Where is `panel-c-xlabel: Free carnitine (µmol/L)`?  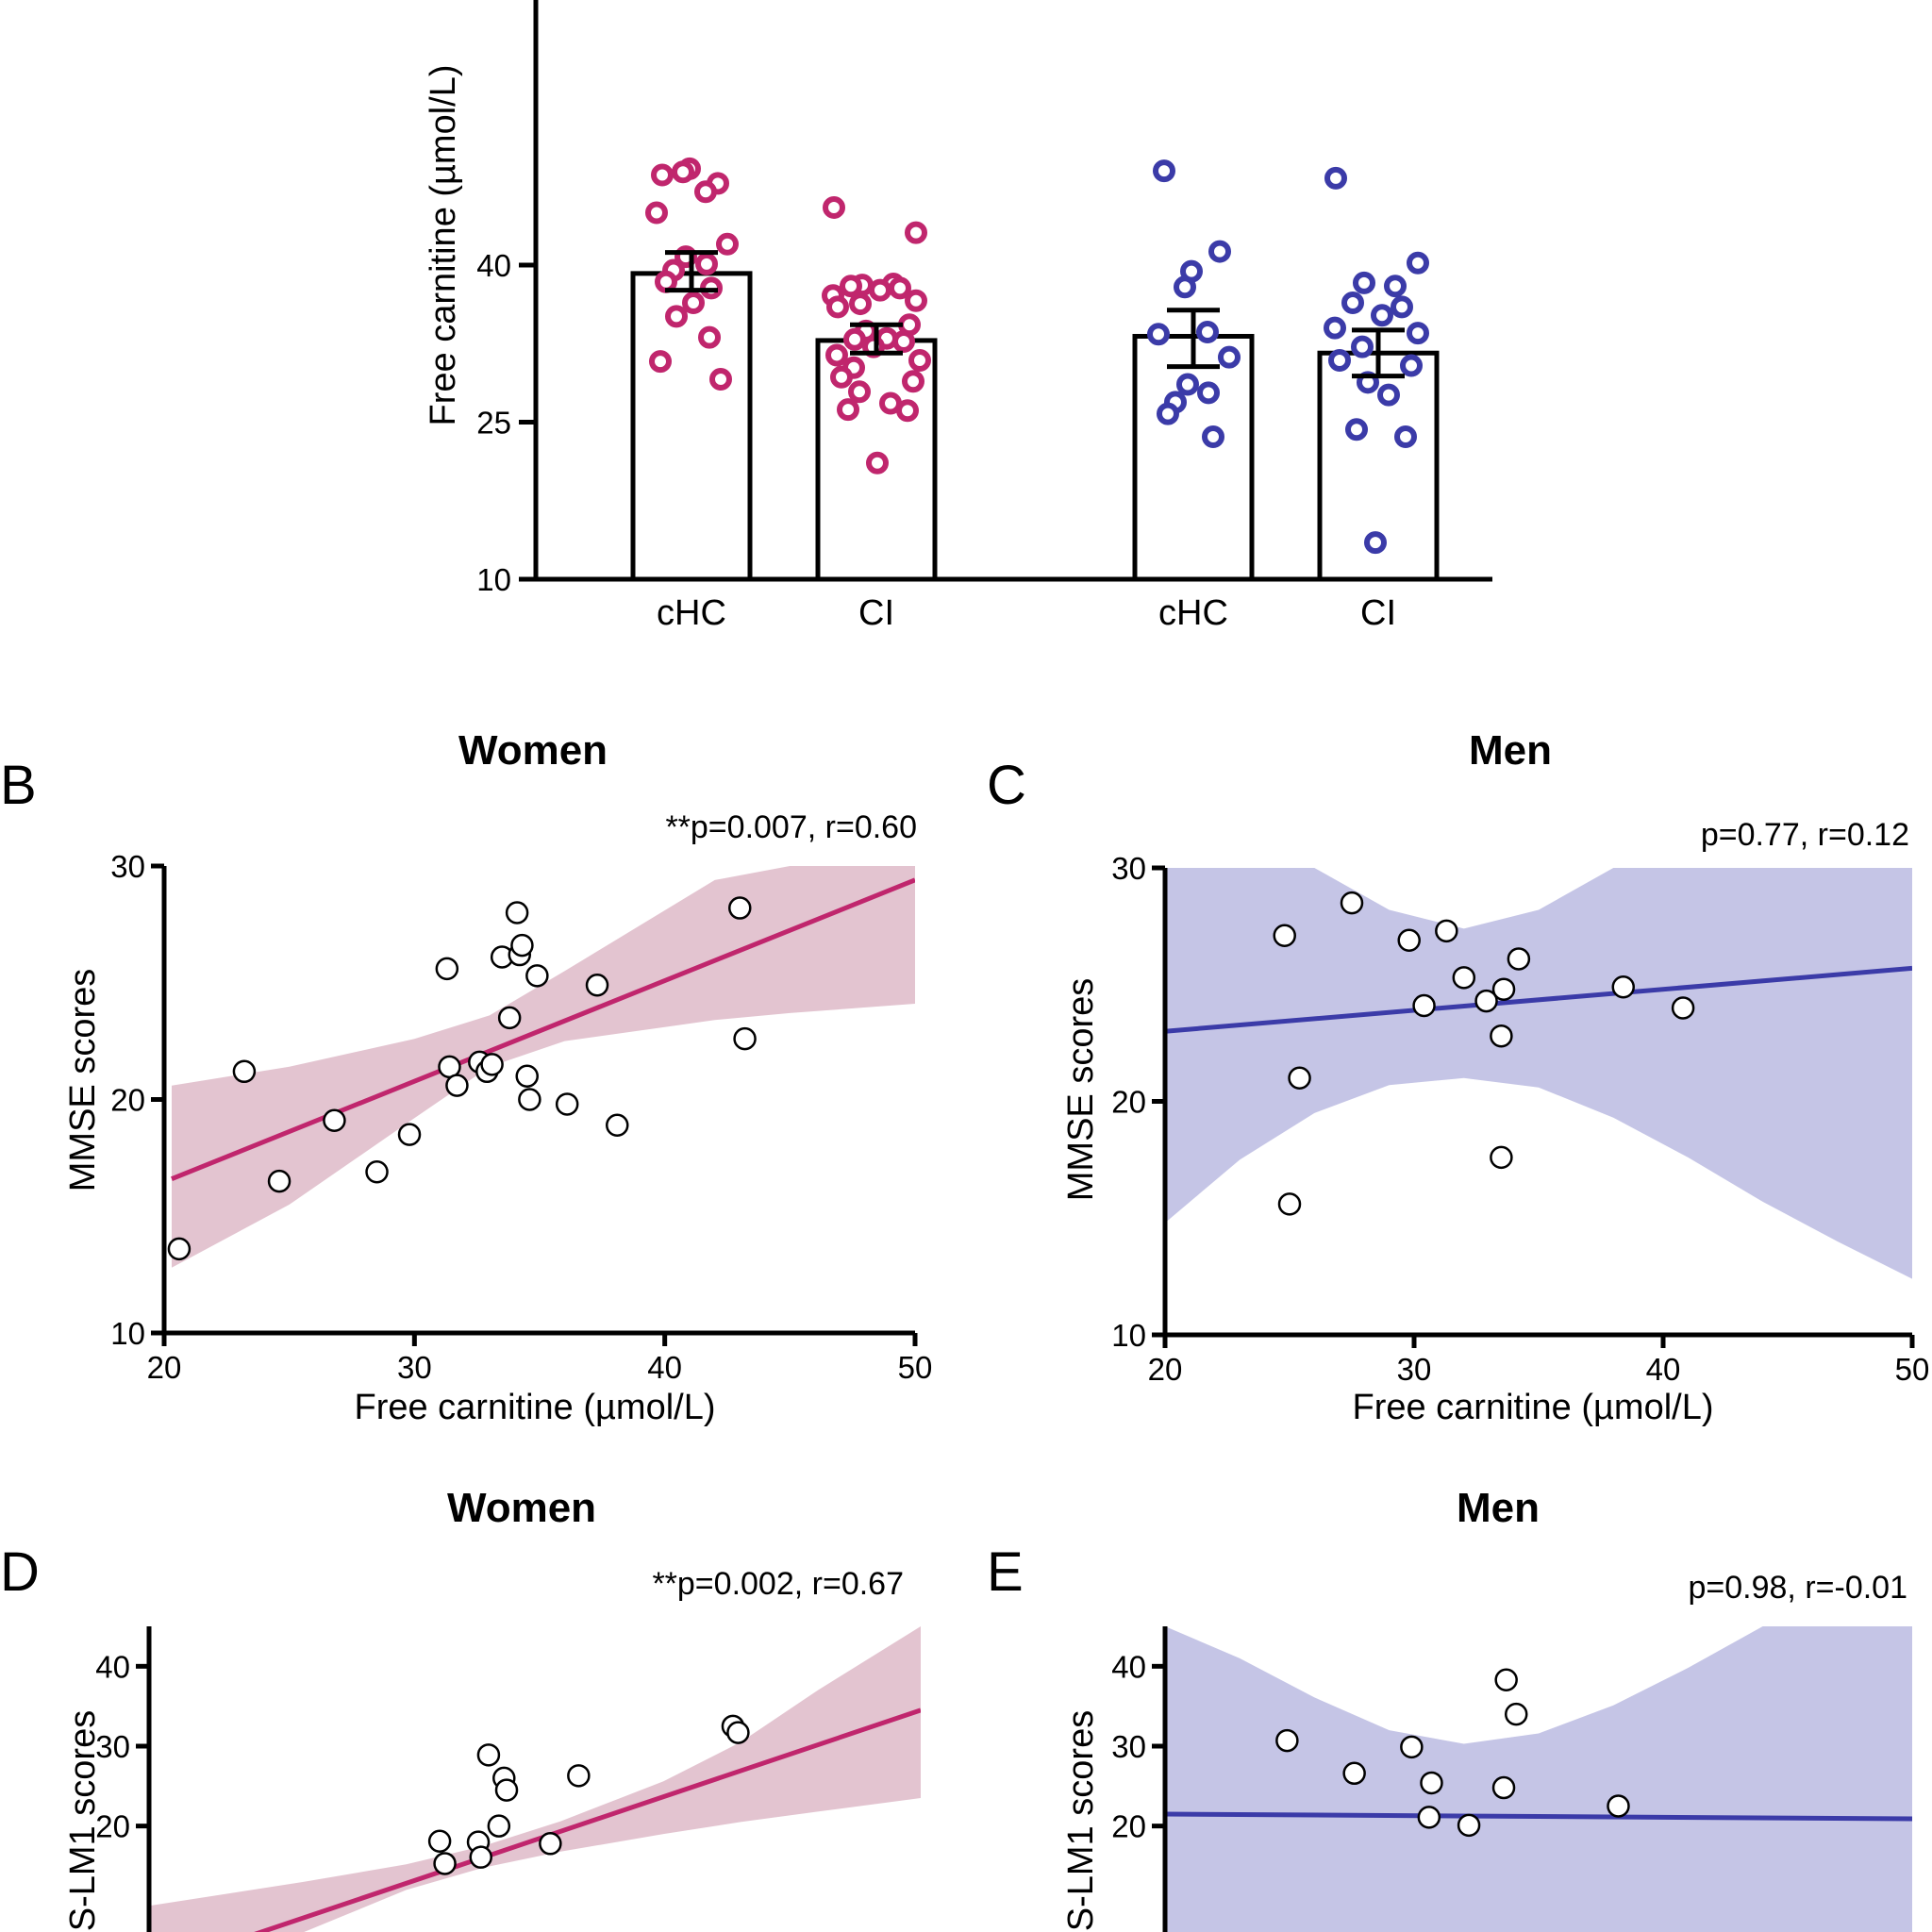 panel-c-xlabel: Free carnitine (µmol/L) is located at coordinates (1532, 1407).